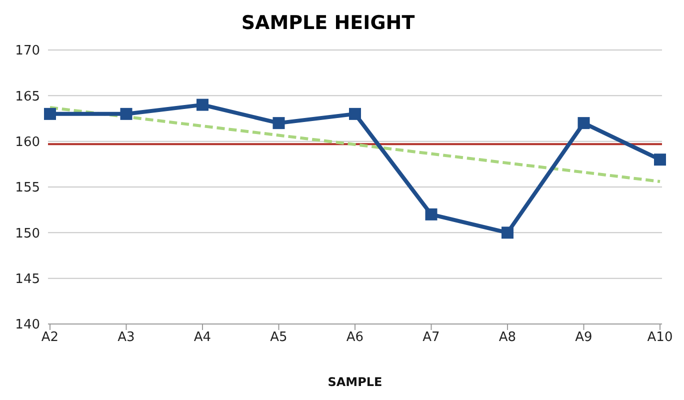 The height and width of the screenshot is (400, 684). I want to click on x-tick-label: A3, so click(126, 338).